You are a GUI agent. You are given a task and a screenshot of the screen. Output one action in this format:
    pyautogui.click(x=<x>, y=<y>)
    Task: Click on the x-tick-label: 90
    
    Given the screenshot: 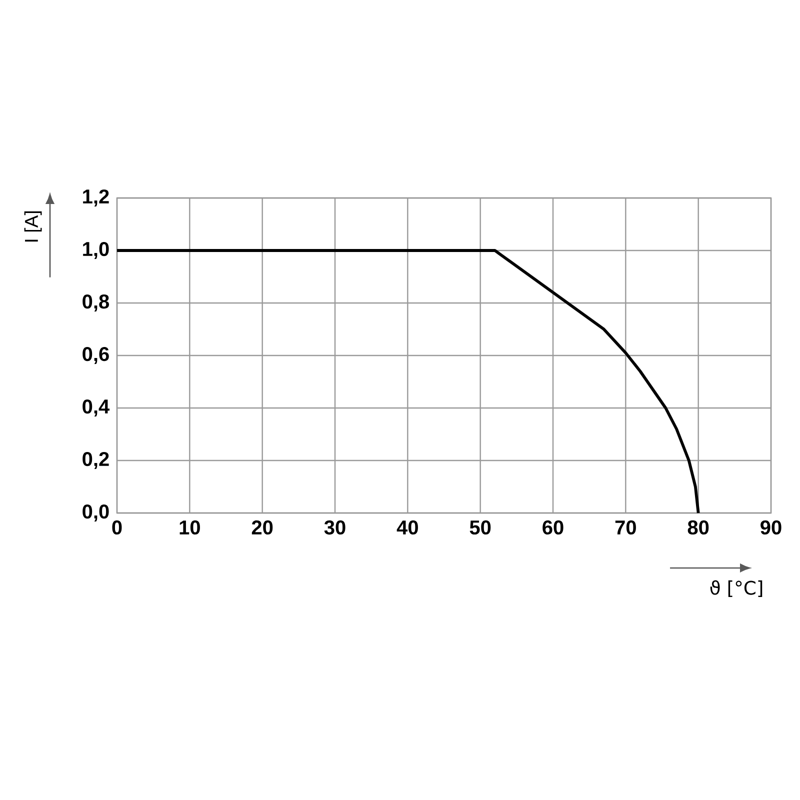 What is the action you would take?
    pyautogui.click(x=771, y=527)
    